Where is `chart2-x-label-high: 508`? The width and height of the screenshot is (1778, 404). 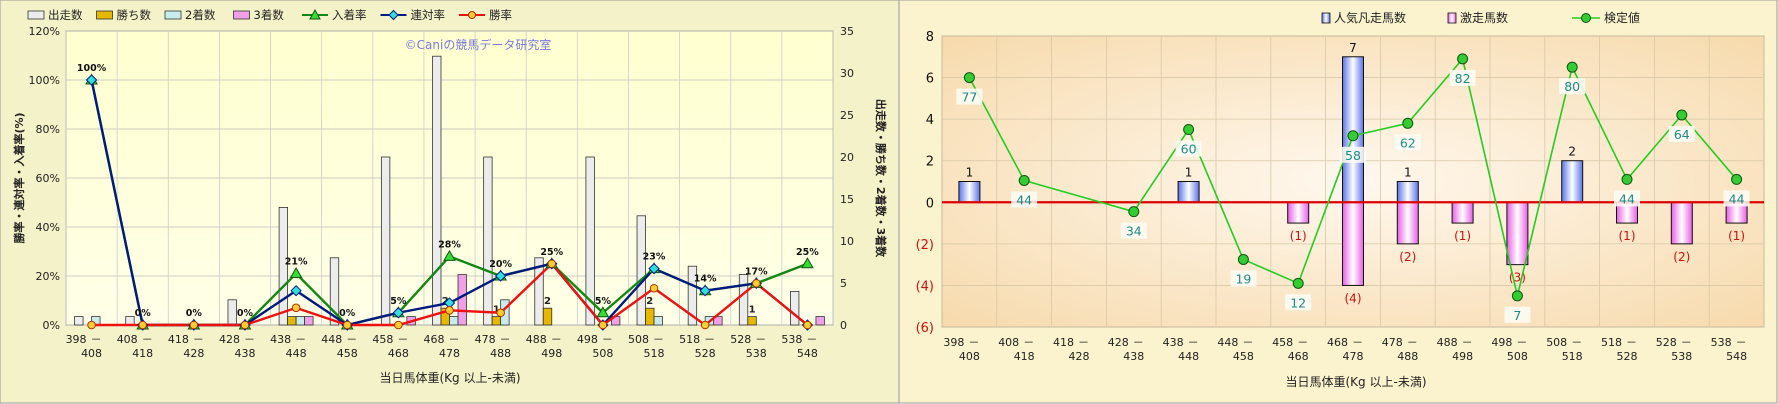 chart2-x-label-high: 508 is located at coordinates (1517, 356).